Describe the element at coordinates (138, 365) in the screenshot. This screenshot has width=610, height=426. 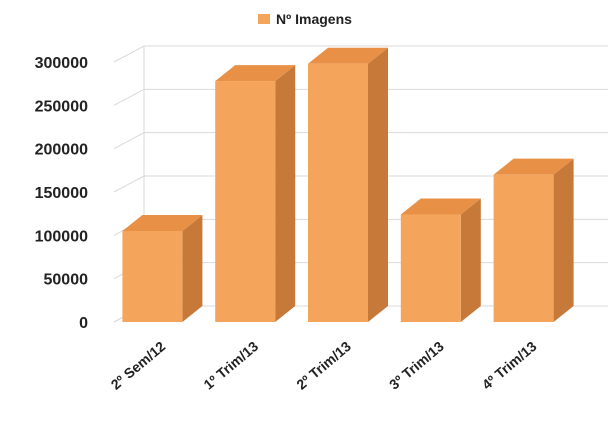
I see `x-tick-label: 2º Sem/12` at that location.